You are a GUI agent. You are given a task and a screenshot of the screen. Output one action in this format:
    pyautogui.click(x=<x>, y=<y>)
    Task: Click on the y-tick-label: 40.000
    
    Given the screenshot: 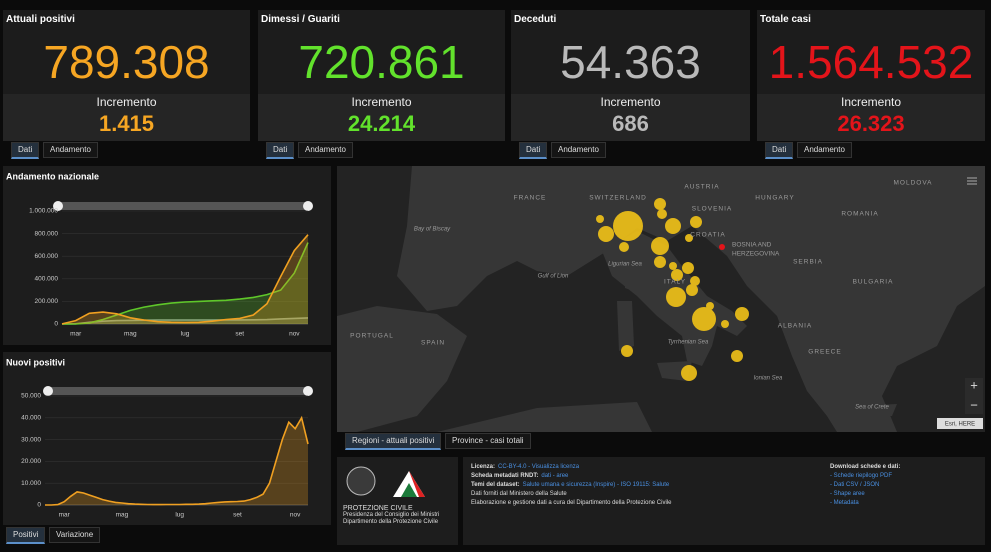 What is the action you would take?
    pyautogui.click(x=31, y=418)
    